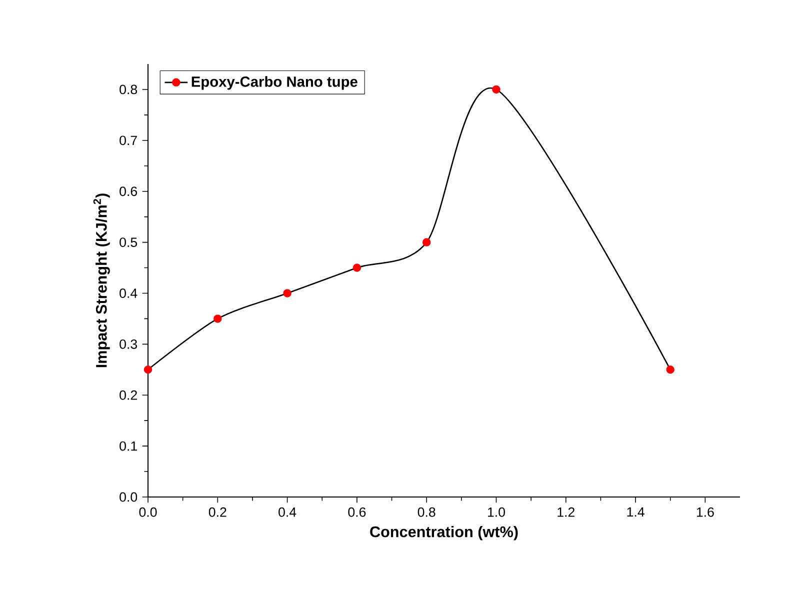 This screenshot has width=803, height=599. Describe the element at coordinates (496, 512) in the screenshot. I see `x-tick-label: 1.0` at that location.